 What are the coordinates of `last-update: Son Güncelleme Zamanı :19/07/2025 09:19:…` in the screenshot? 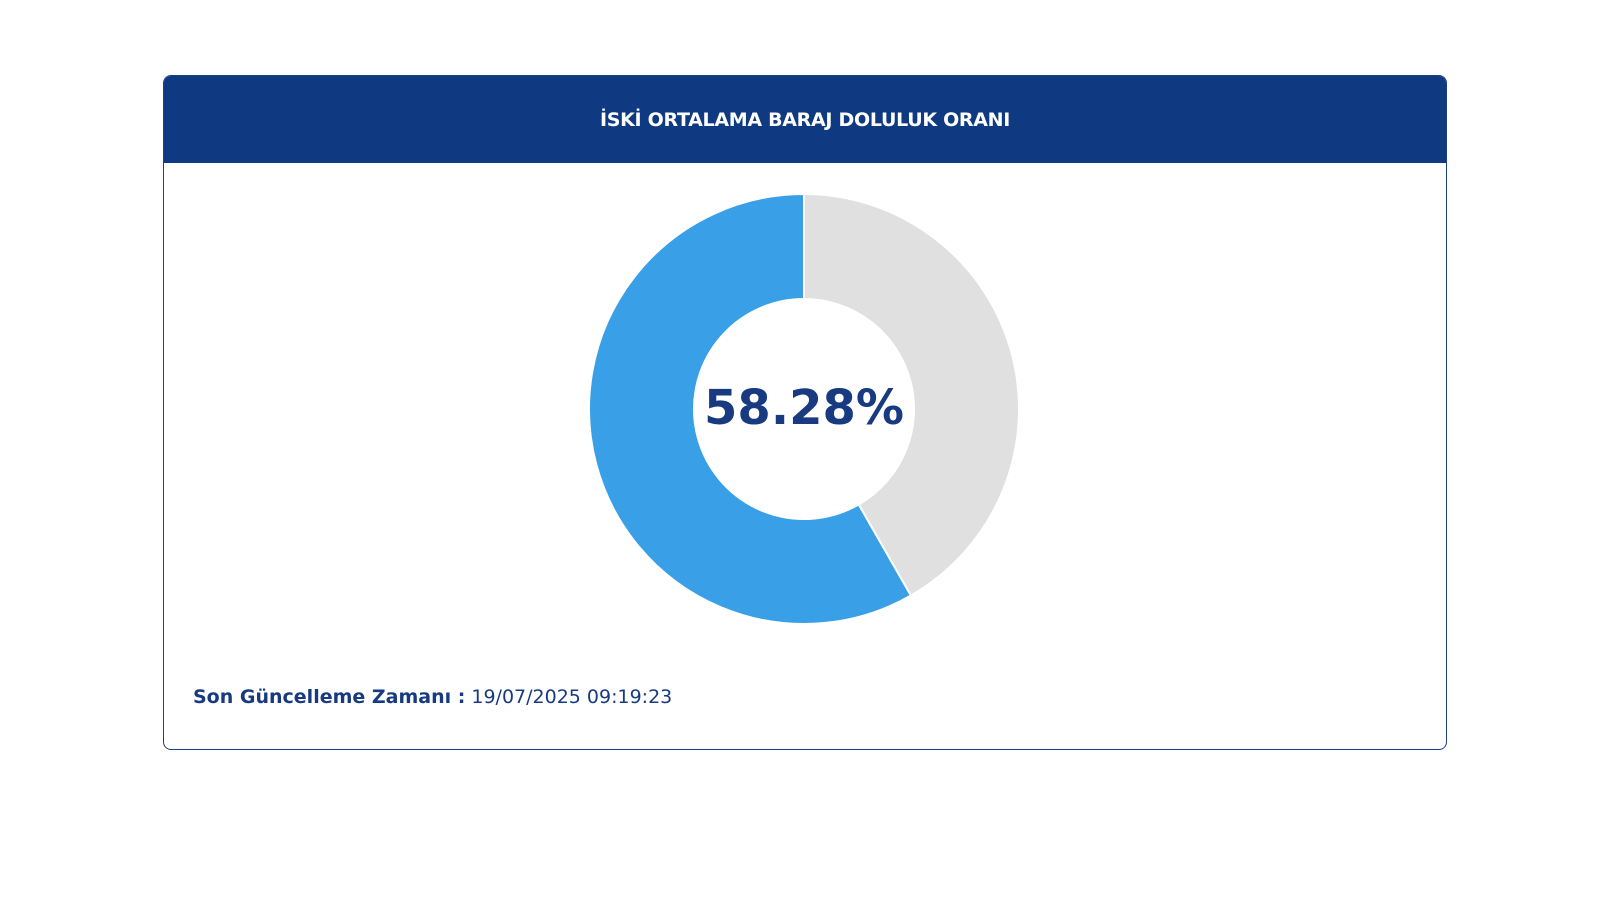 It's located at (432, 697).